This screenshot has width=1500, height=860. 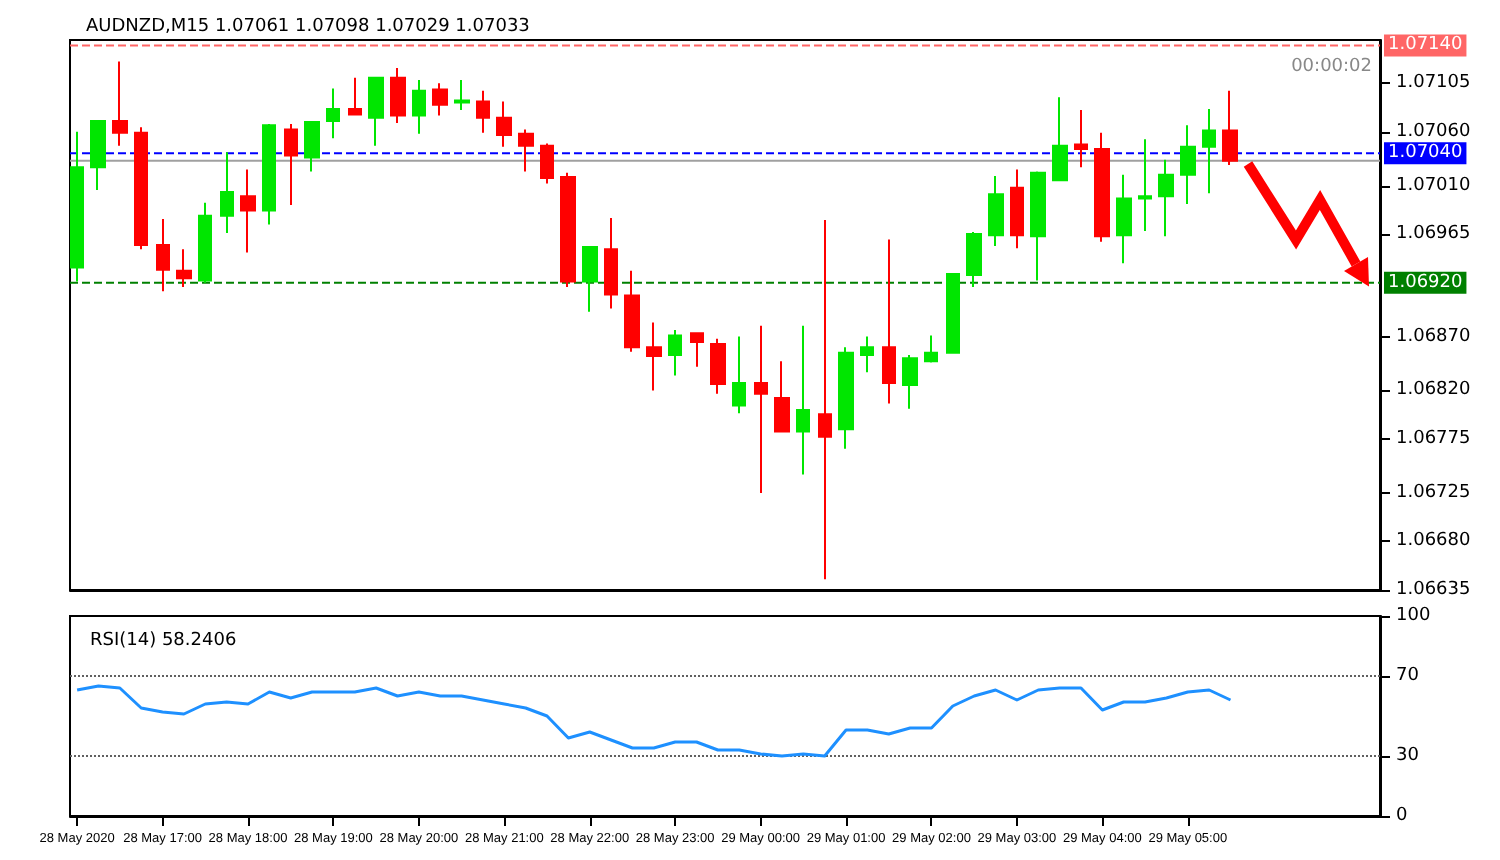 What do you see at coordinates (1433, 234) in the screenshot?
I see `y-tick-label: 1.06965` at bounding box center [1433, 234].